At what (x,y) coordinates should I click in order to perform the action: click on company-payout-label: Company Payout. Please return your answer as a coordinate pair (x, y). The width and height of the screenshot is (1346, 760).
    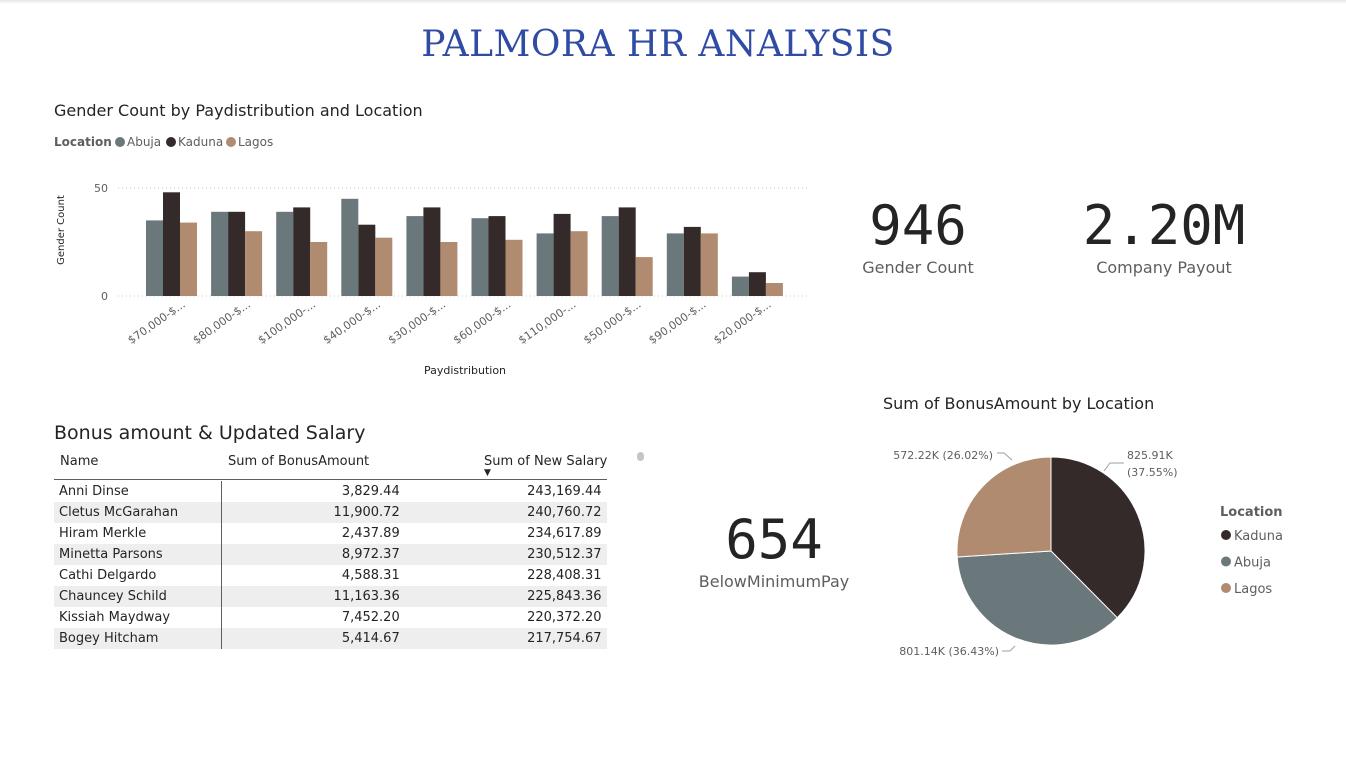
    Looking at the image, I should click on (1164, 267).